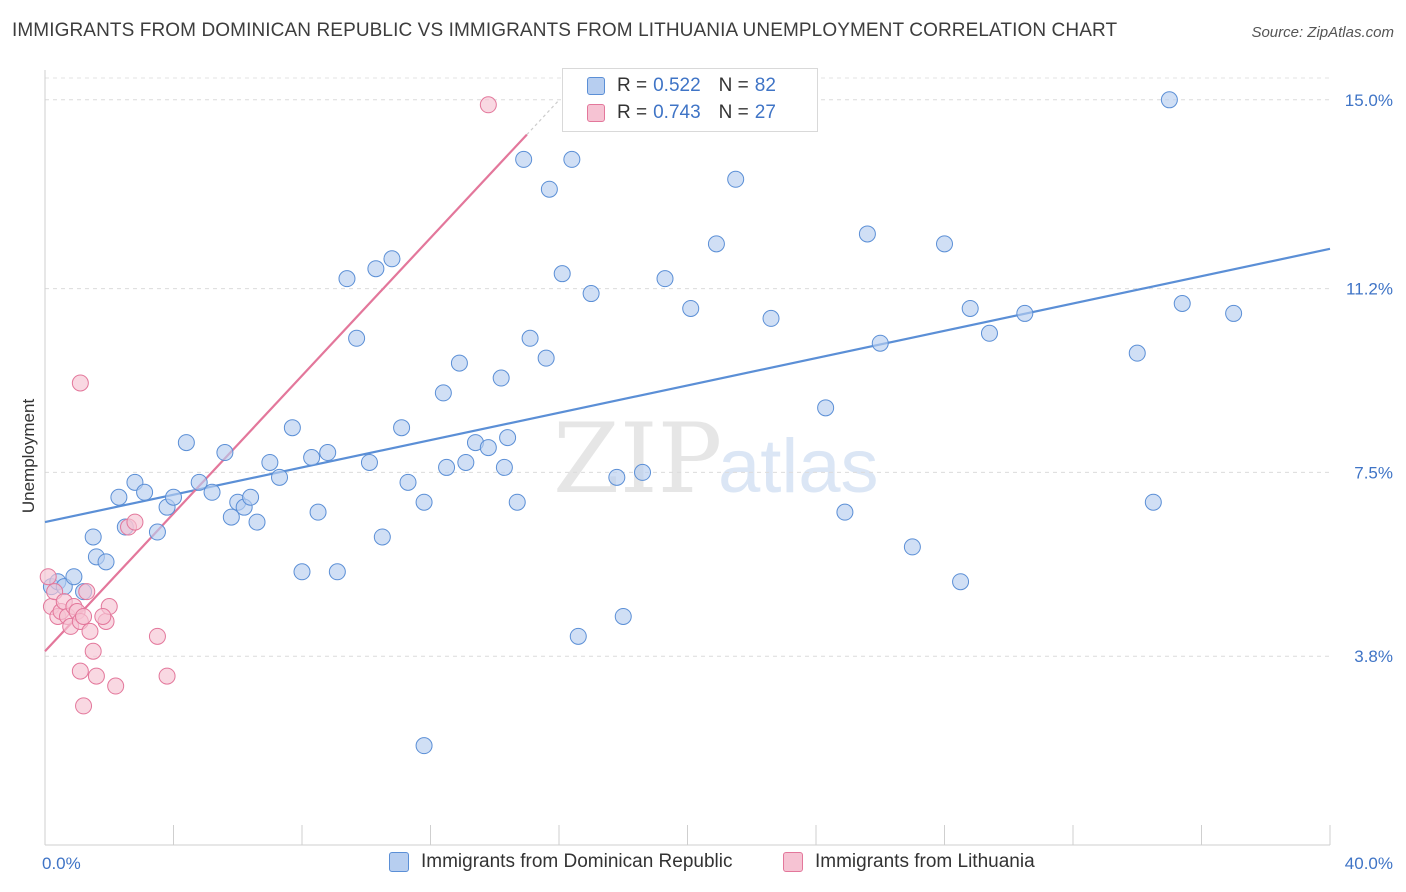 This screenshot has width=1406, height=892. Describe the element at coordinates (1369, 289) in the screenshot. I see `y-tick-label: 11.2%` at that location.